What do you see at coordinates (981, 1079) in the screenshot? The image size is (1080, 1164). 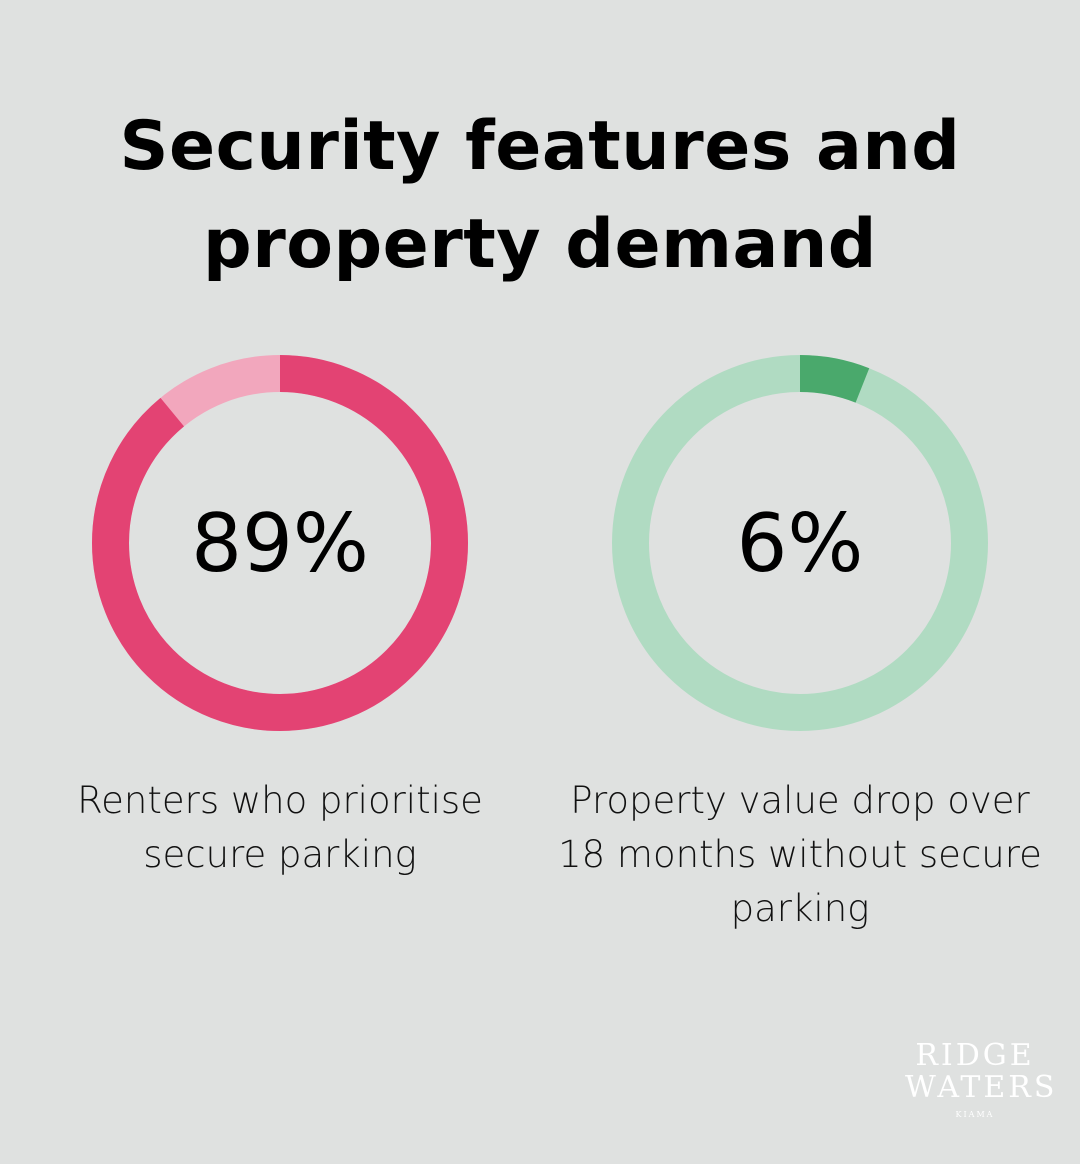 I see `brand-logo: RIDGE WATERS KIAMA` at bounding box center [981, 1079].